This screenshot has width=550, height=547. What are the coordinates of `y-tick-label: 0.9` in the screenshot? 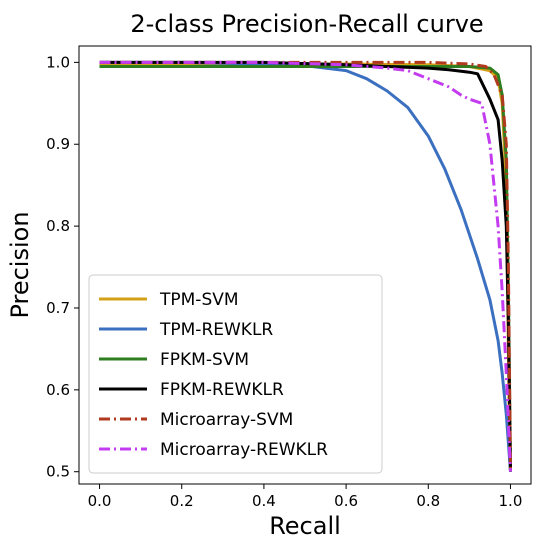 It's located at (58, 144).